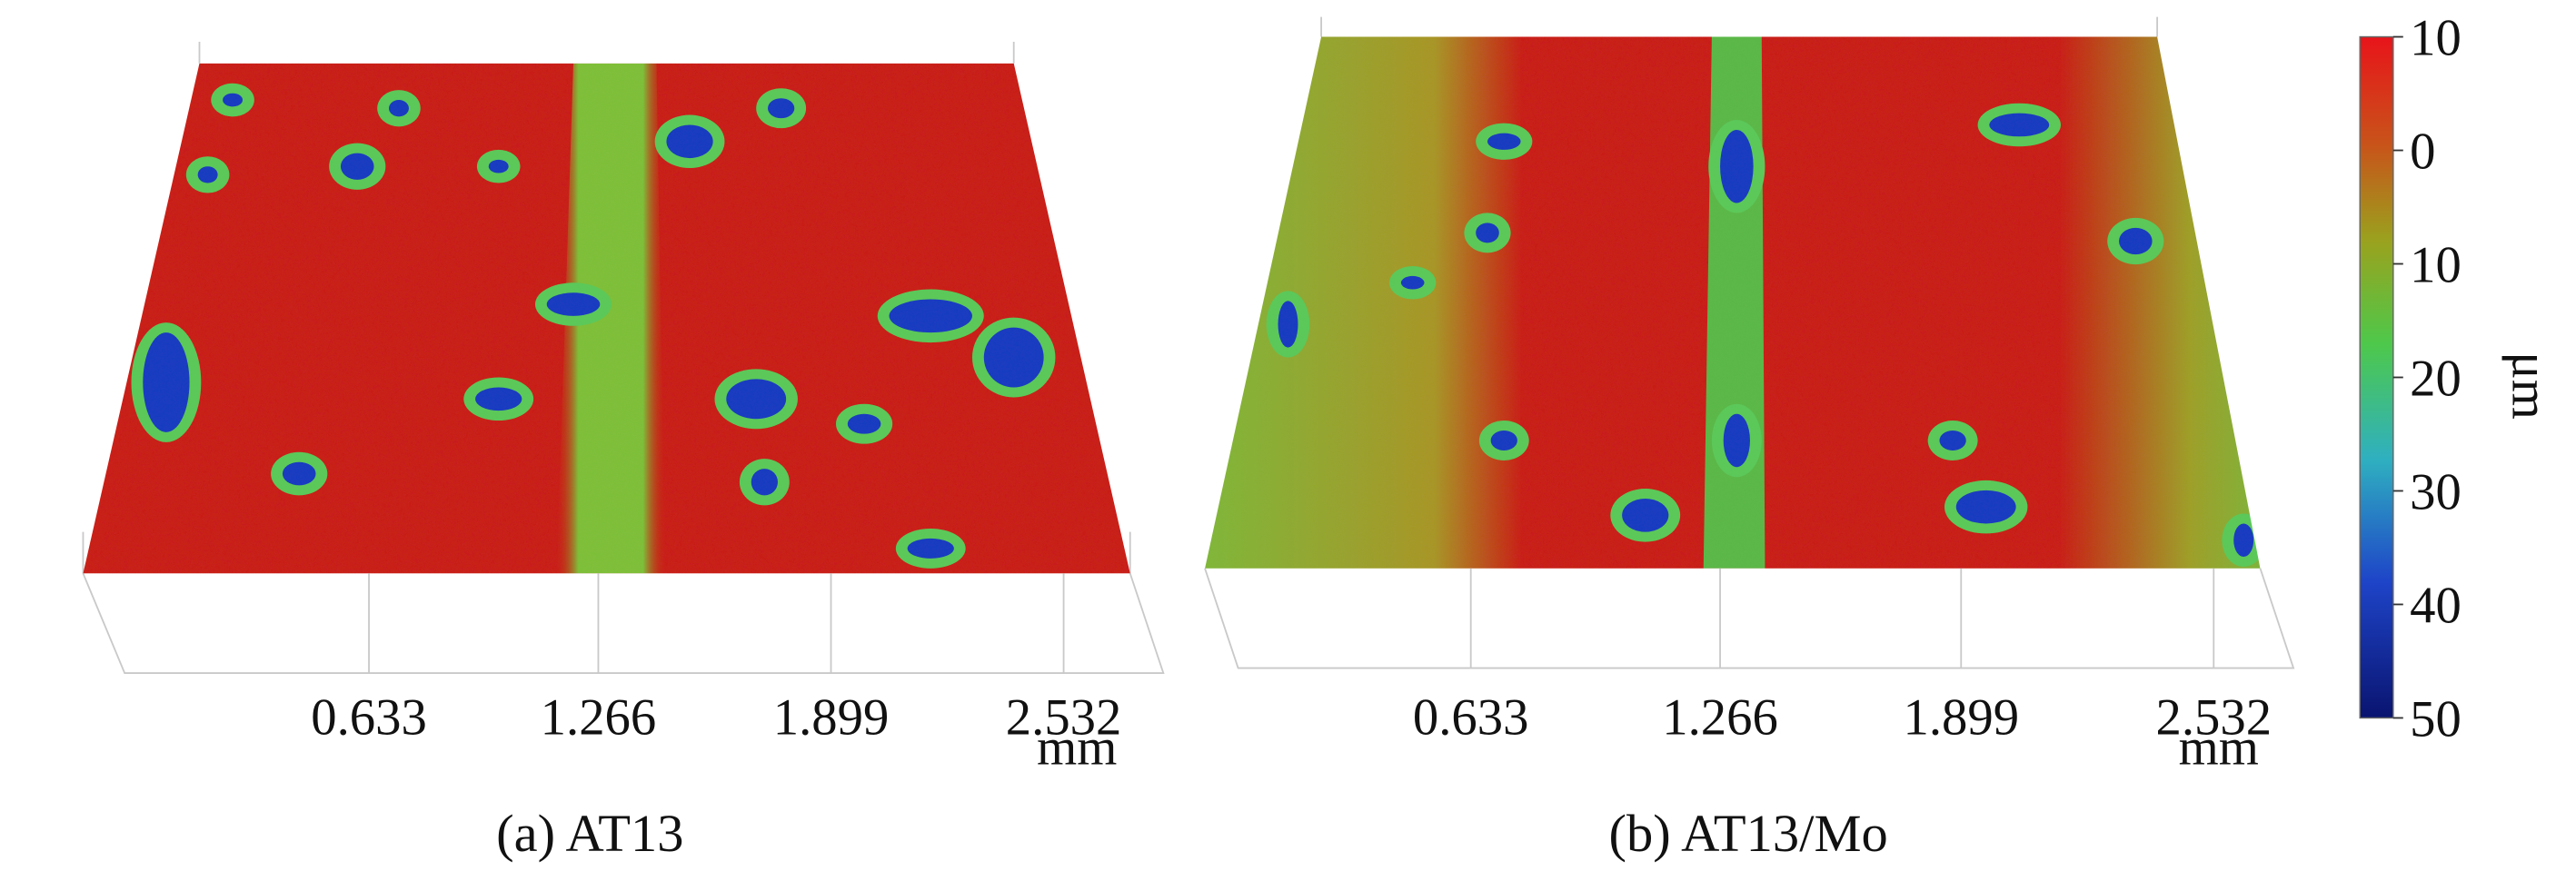  What do you see at coordinates (2422, 152) in the screenshot?
I see `colorbar-label: 0` at bounding box center [2422, 152].